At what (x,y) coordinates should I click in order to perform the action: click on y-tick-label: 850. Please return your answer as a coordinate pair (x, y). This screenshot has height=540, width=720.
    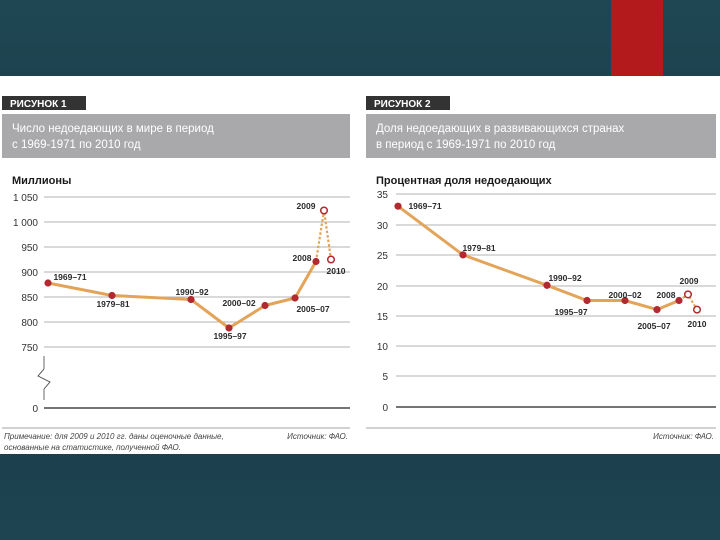
    Looking at the image, I should click on (29, 298).